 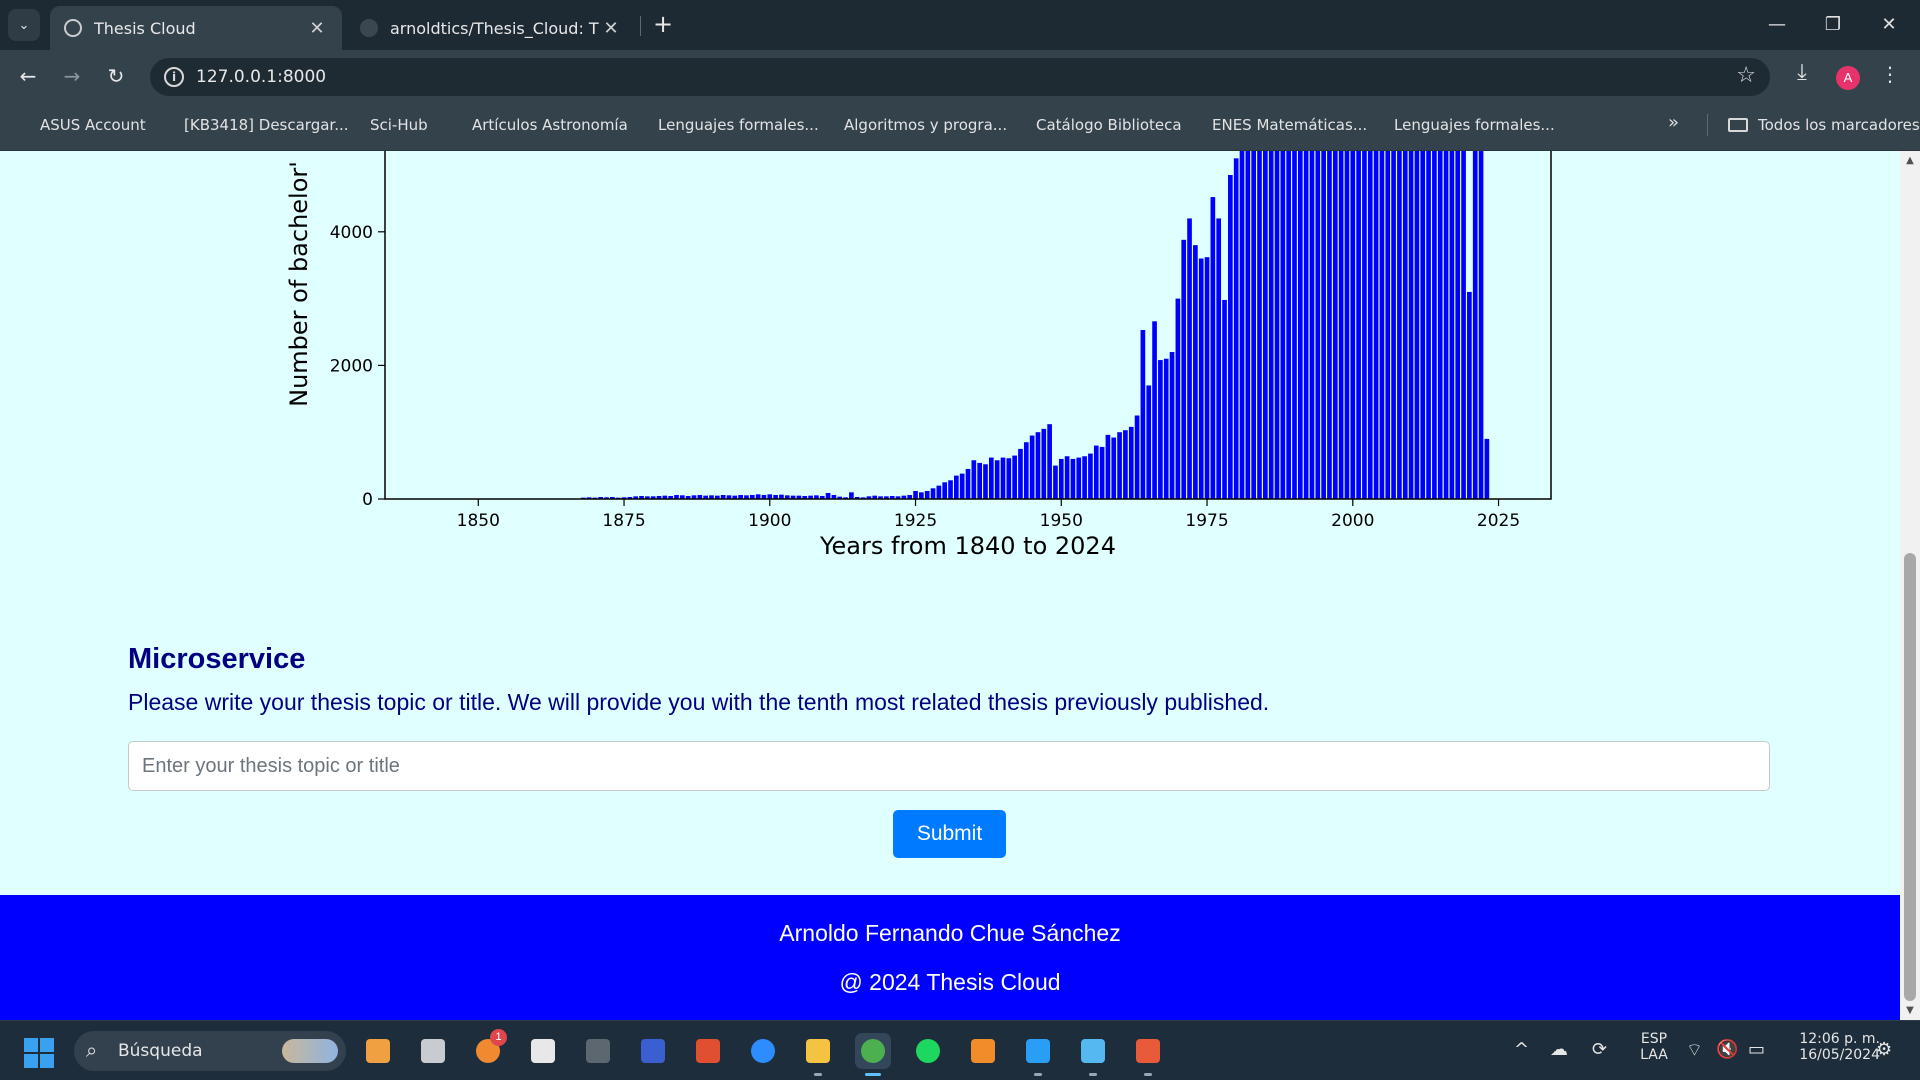 What do you see at coordinates (1890, 74) in the screenshot?
I see `browser-menu-icon: ⋮` at bounding box center [1890, 74].